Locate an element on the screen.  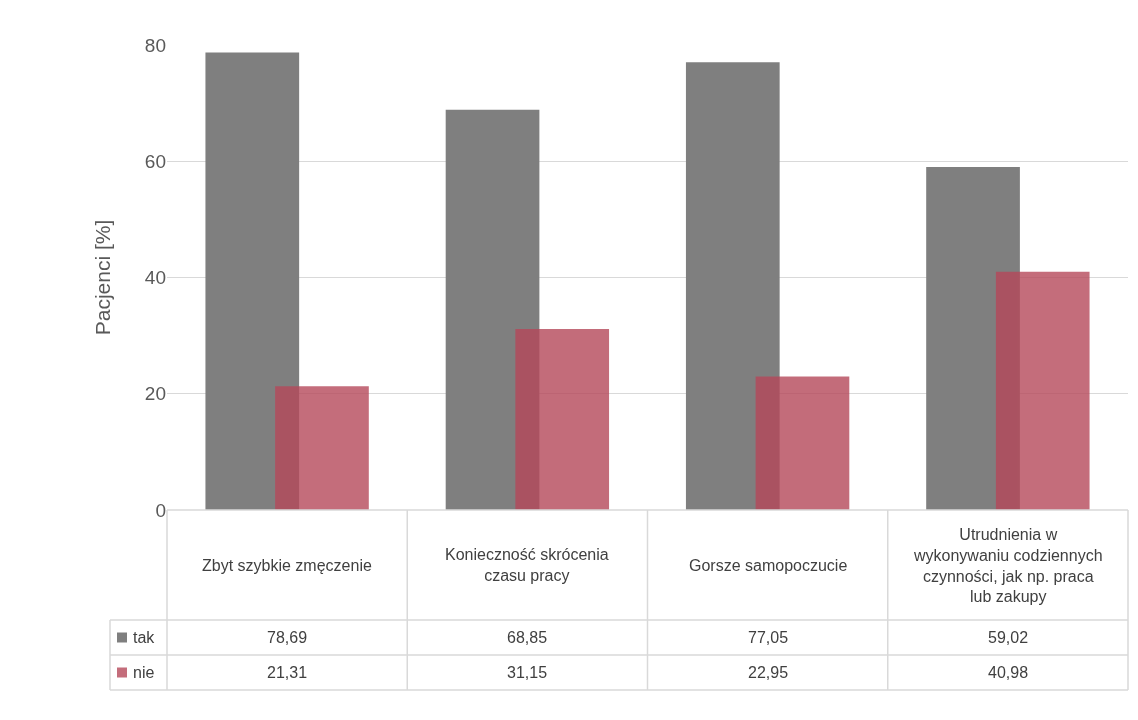
data-label: 40,98 is located at coordinates (1008, 672).